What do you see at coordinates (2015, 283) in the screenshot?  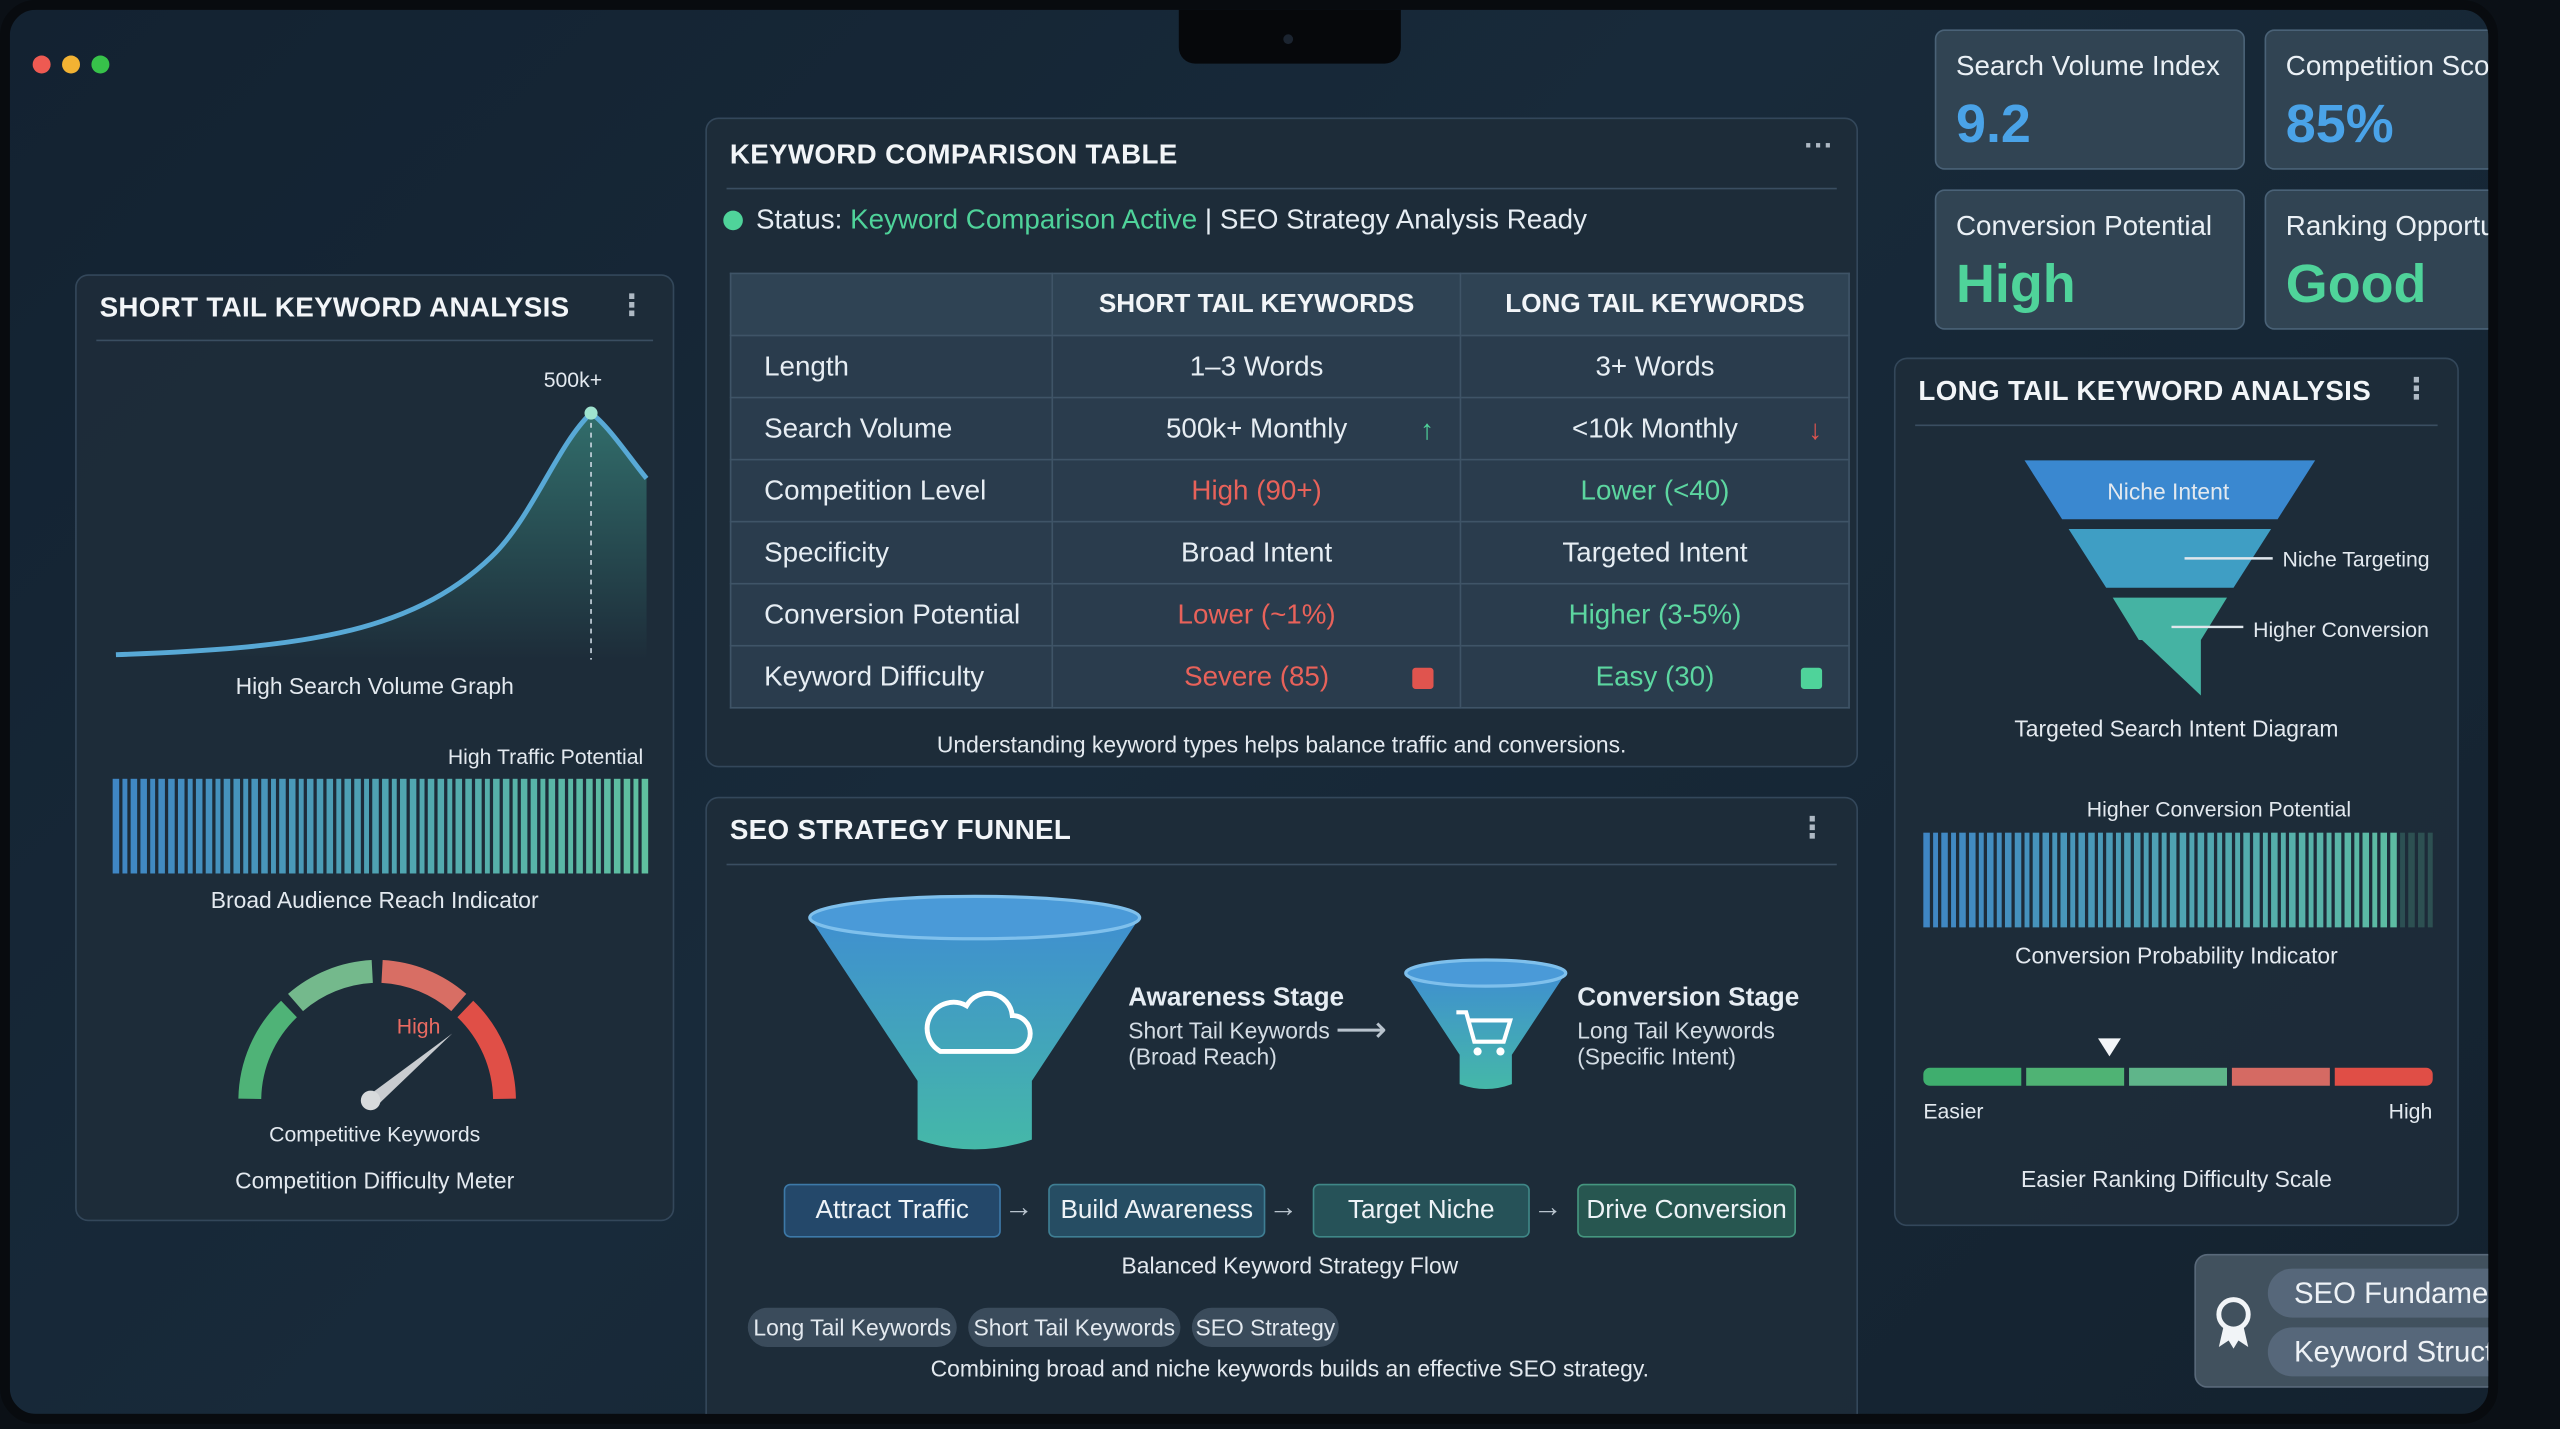 I see `stat-value: High` at bounding box center [2015, 283].